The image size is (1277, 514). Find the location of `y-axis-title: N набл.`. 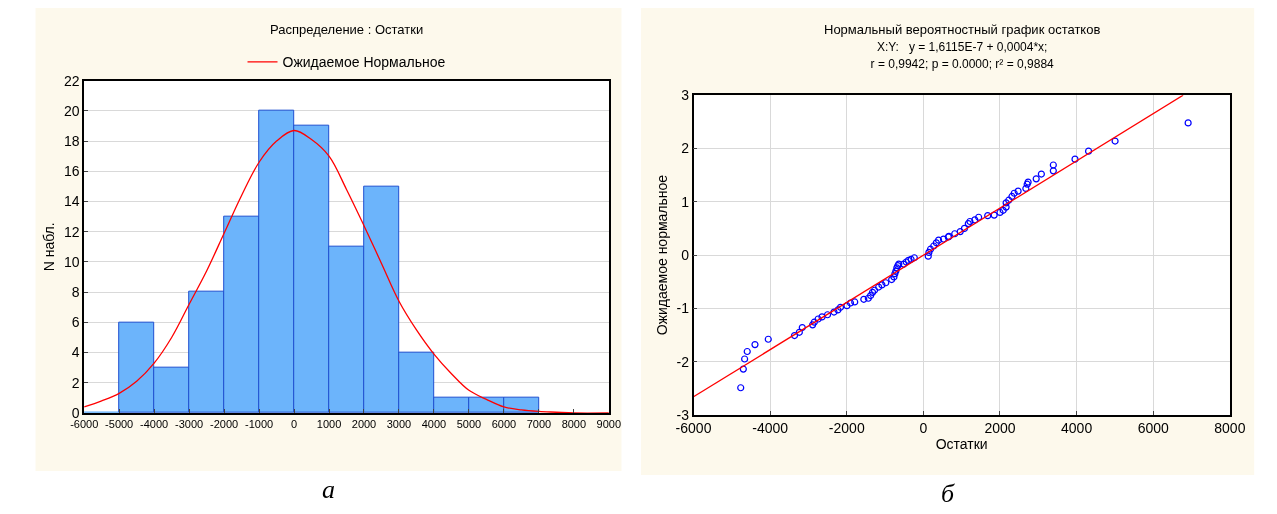

y-axis-title: N набл. is located at coordinates (49, 247).